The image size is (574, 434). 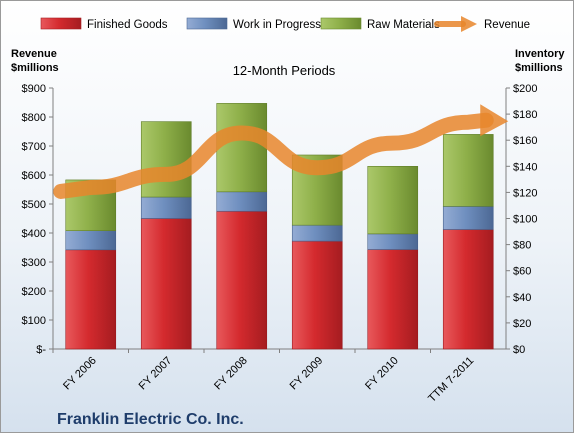 I want to click on left-tick-label: $-, so click(x=41, y=350).